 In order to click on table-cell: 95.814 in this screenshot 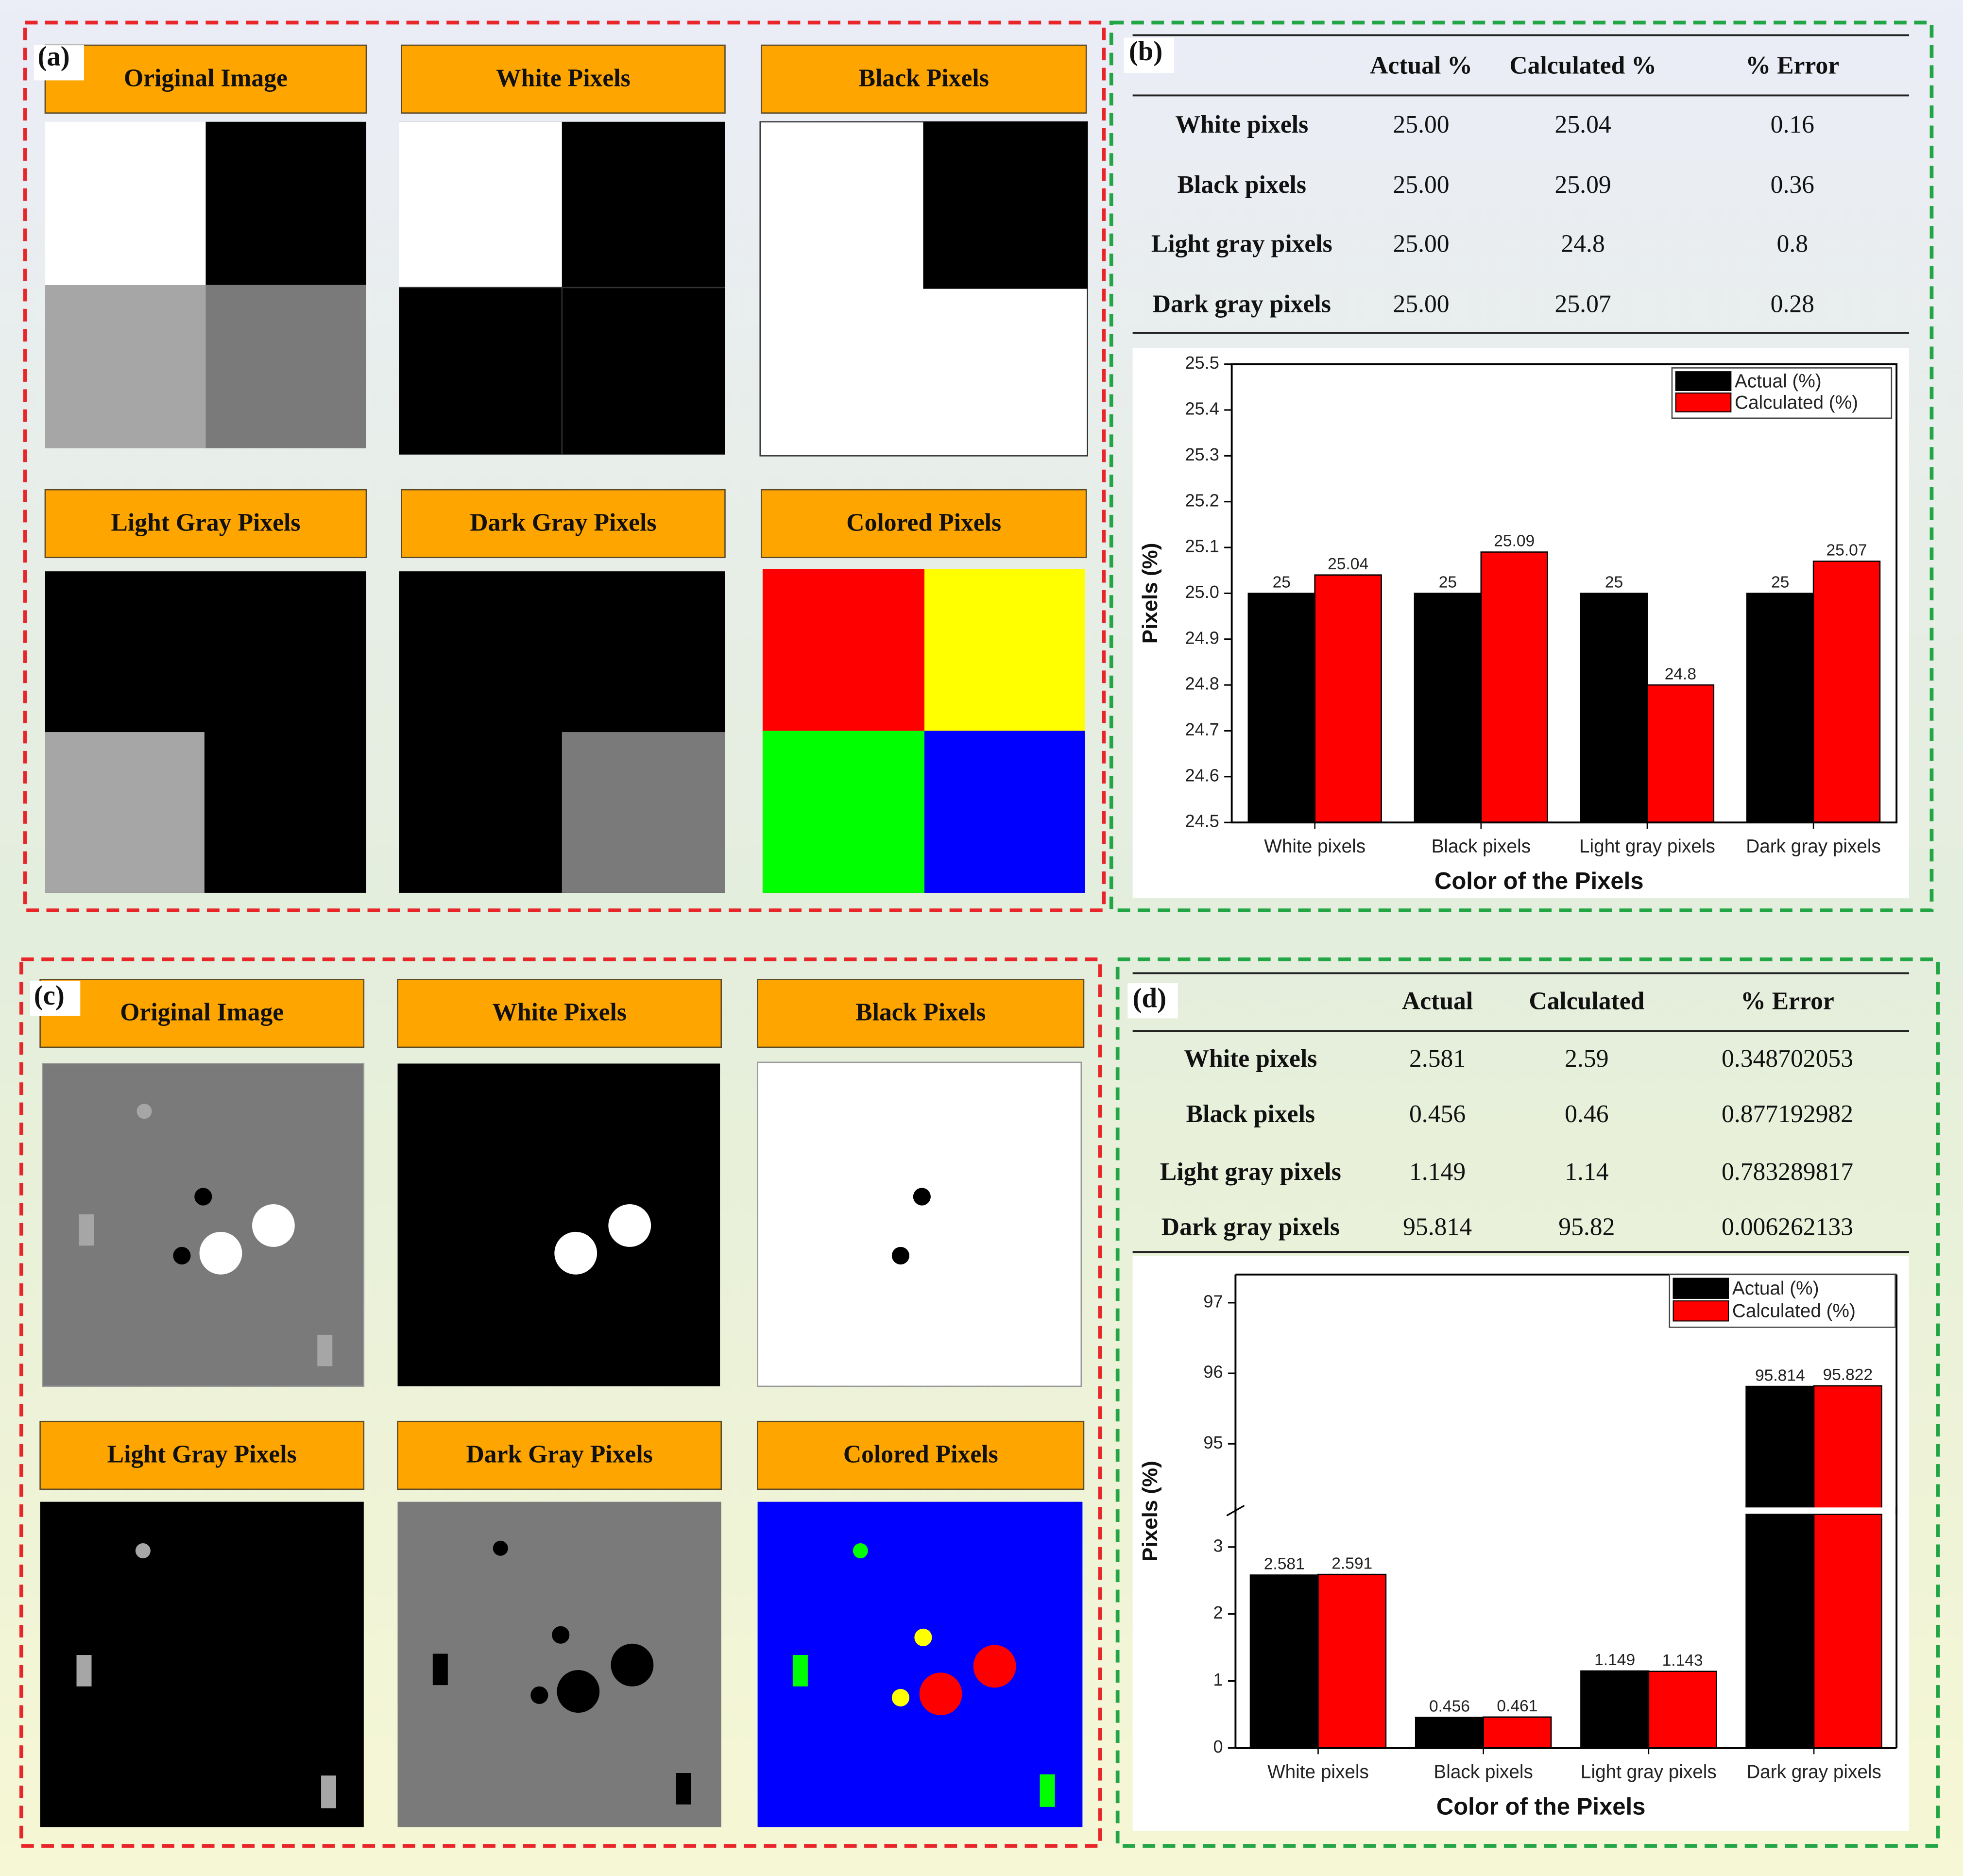, I will do `click(1438, 1227)`.